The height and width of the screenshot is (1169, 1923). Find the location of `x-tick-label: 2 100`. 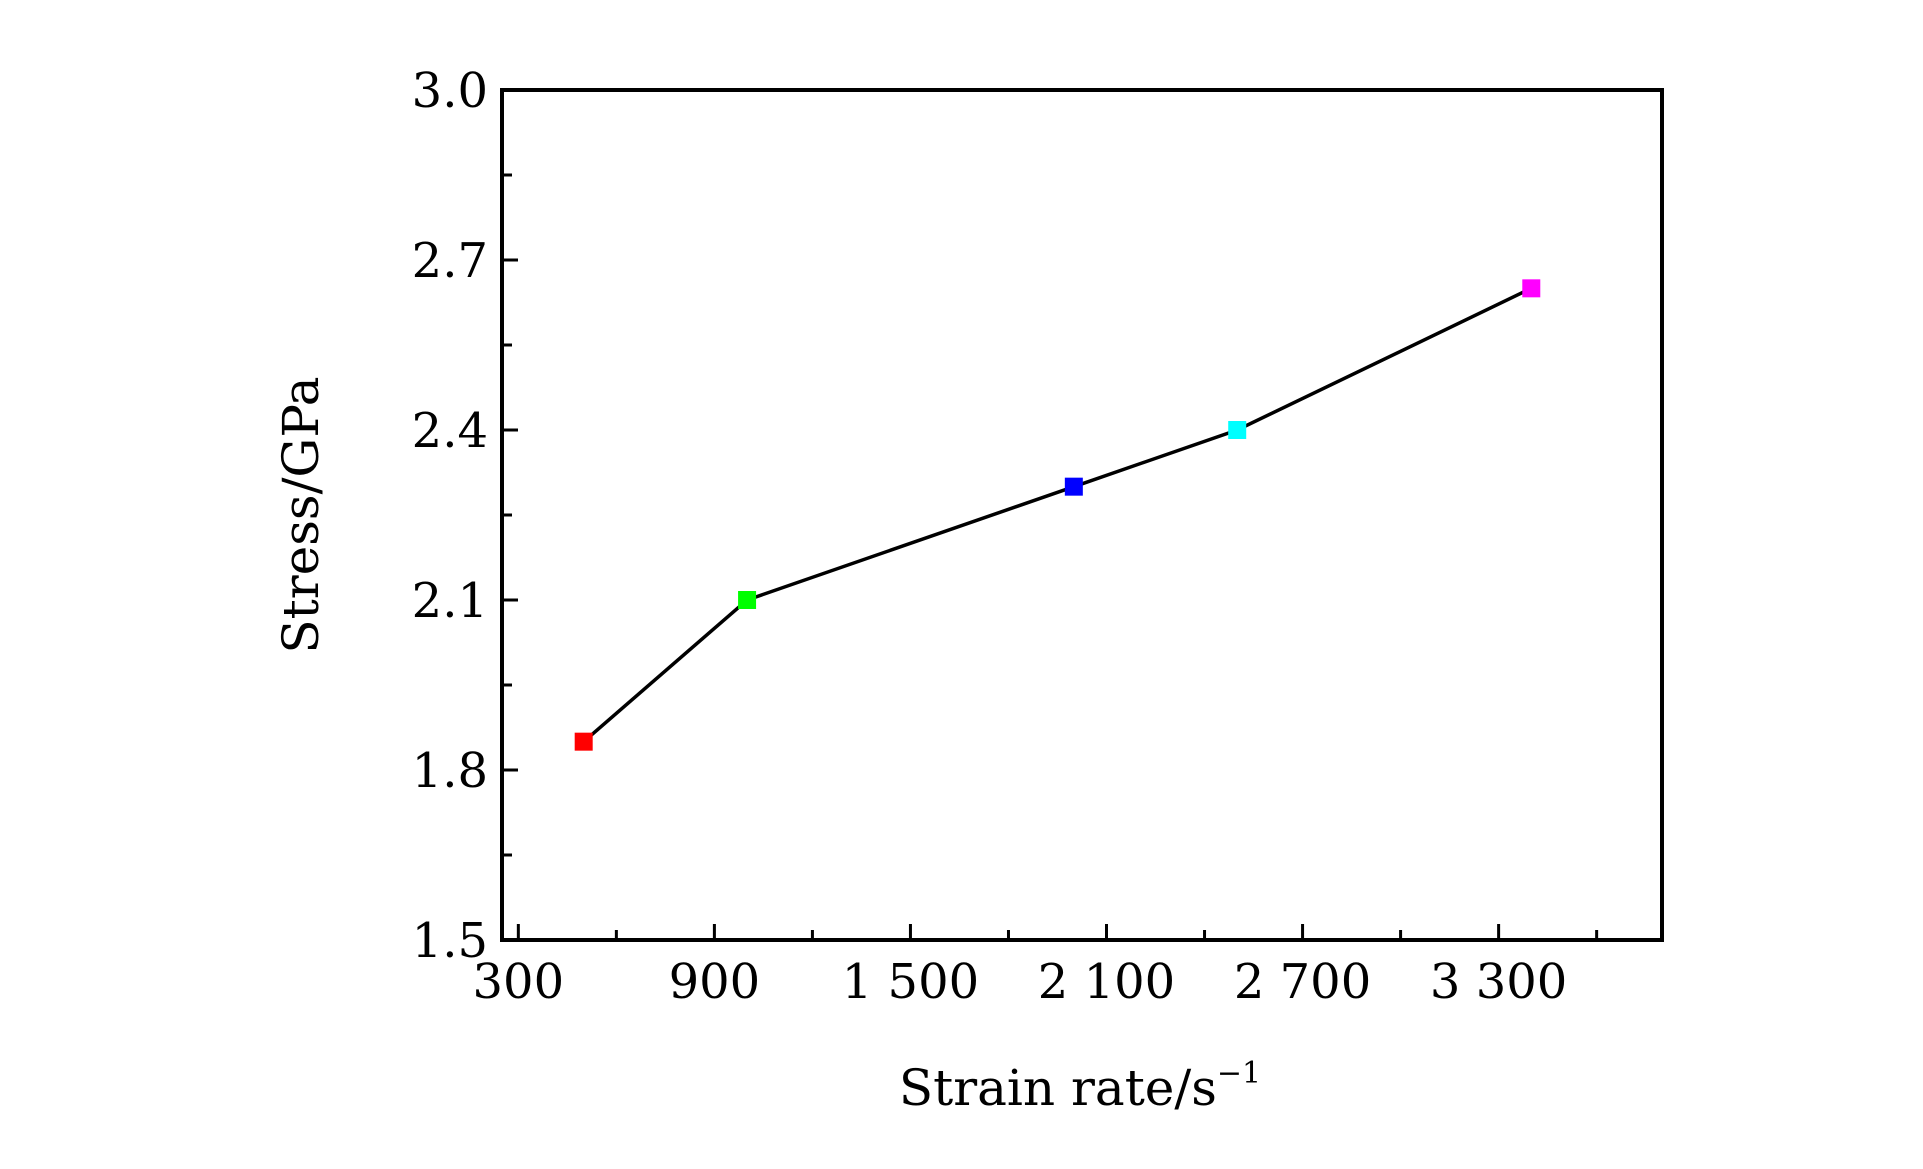

x-tick-label: 2 100 is located at coordinates (1106, 982).